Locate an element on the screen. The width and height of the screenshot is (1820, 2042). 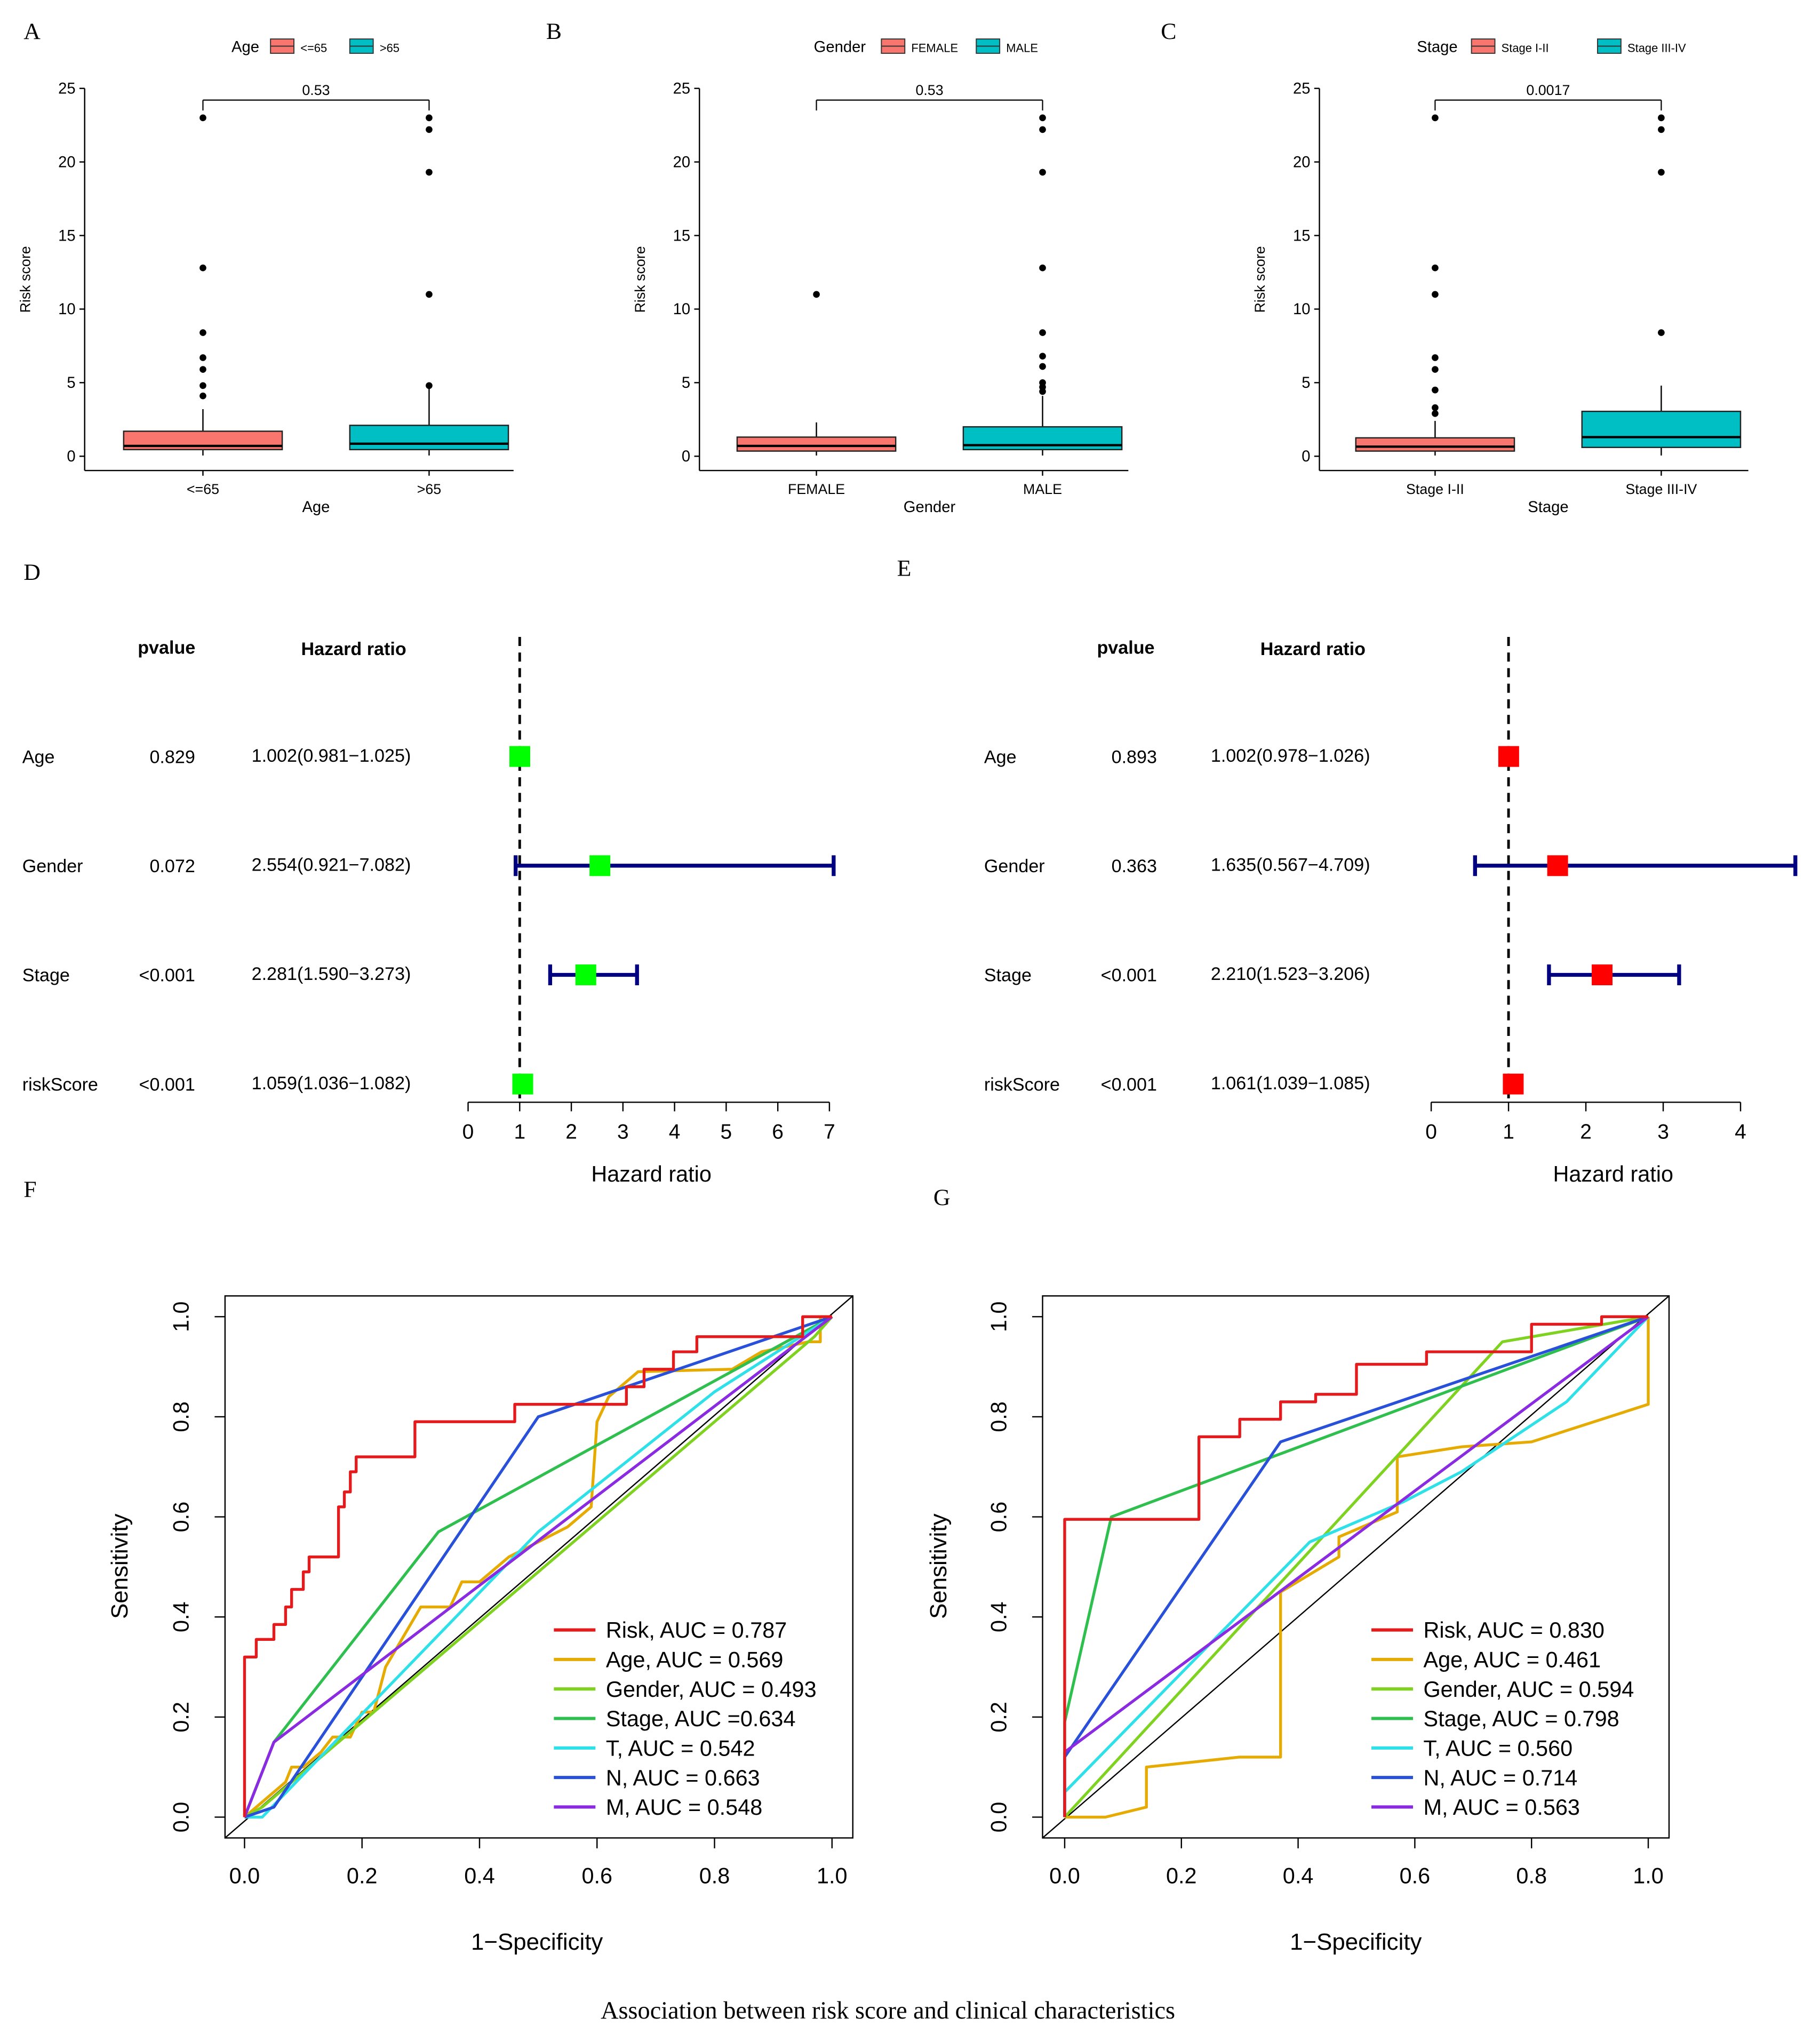
pvalue-label: 0.53 is located at coordinates (929, 90).